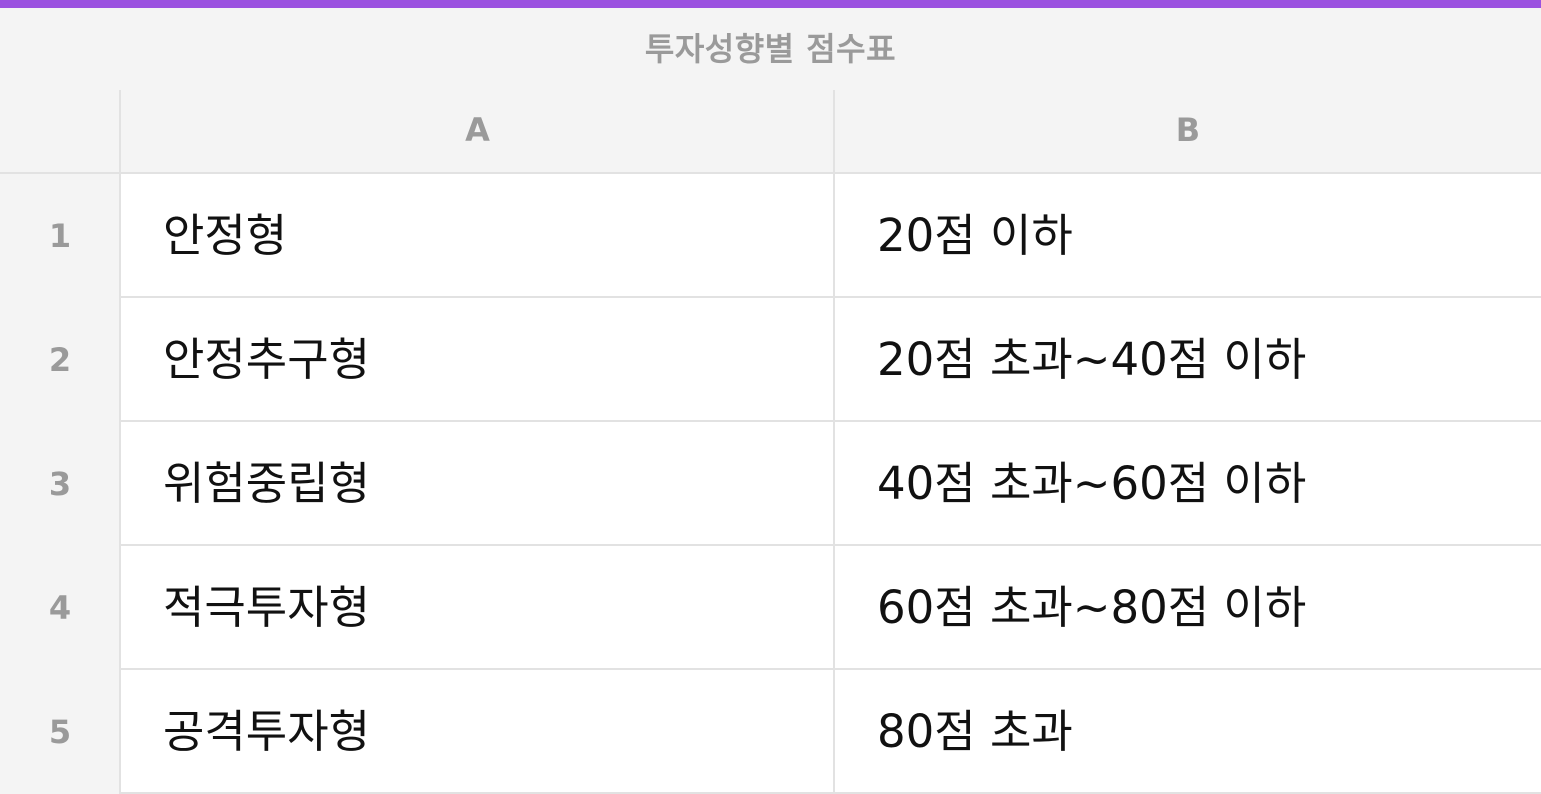 This screenshot has width=1541, height=794. Describe the element at coordinates (60, 360) in the screenshot. I see `row-header-2: 2` at that location.